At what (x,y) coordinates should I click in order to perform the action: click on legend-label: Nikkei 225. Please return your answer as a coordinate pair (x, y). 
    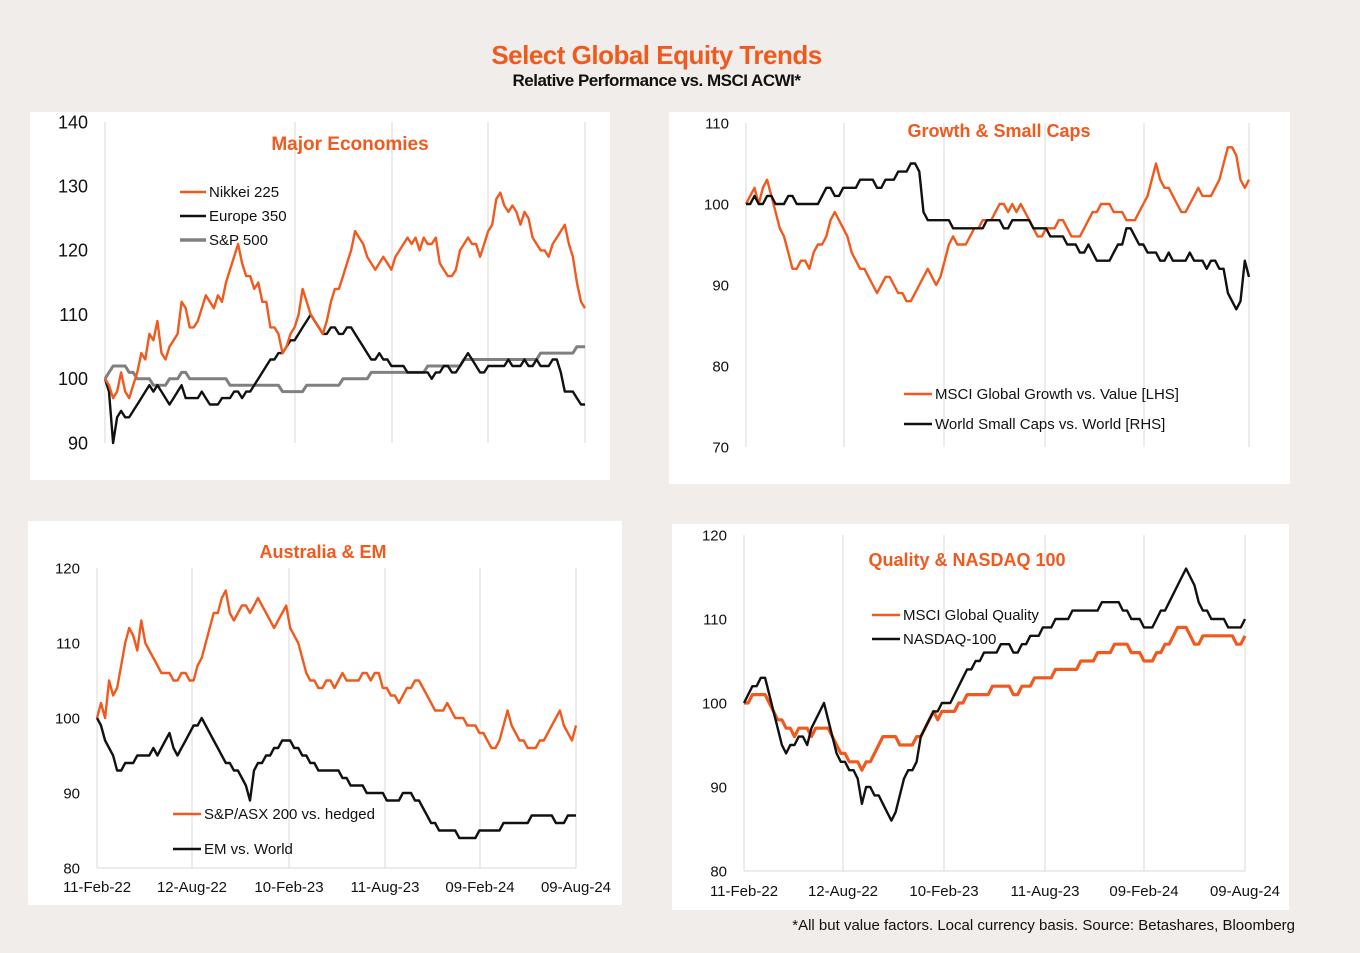
    Looking at the image, I should click on (244, 192).